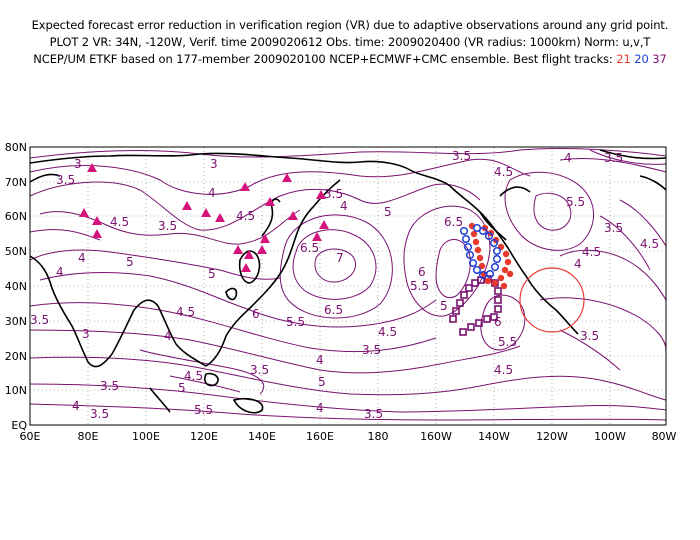  What do you see at coordinates (623, 59) in the screenshot?
I see `track-21-label: 21` at bounding box center [623, 59].